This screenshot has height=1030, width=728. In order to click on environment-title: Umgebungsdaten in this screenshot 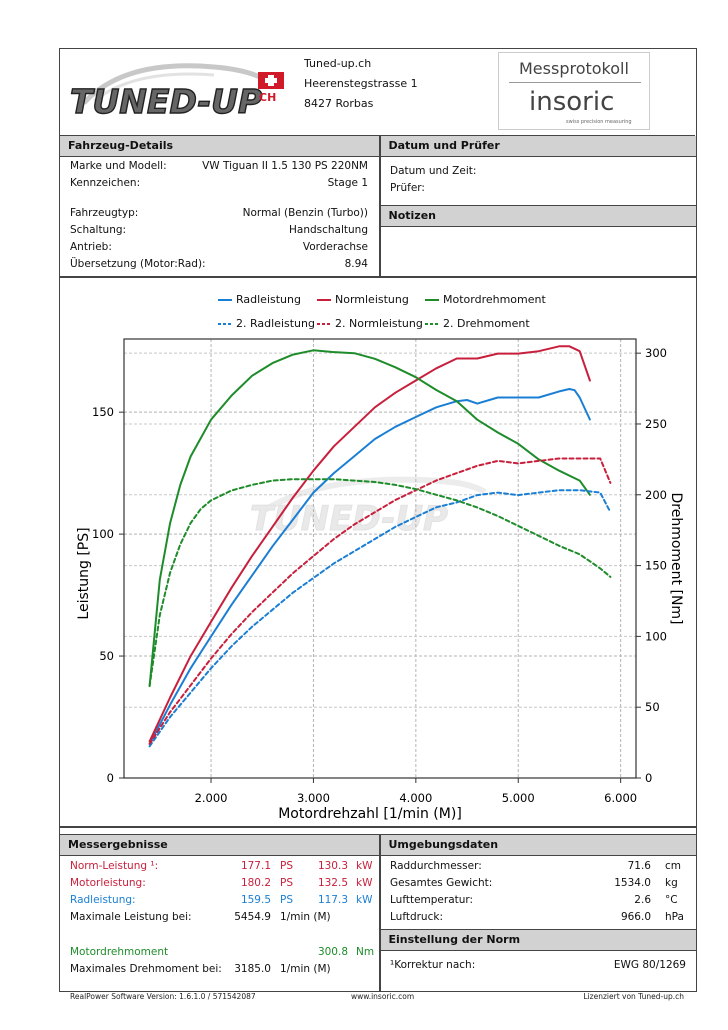, I will do `click(538, 845)`.